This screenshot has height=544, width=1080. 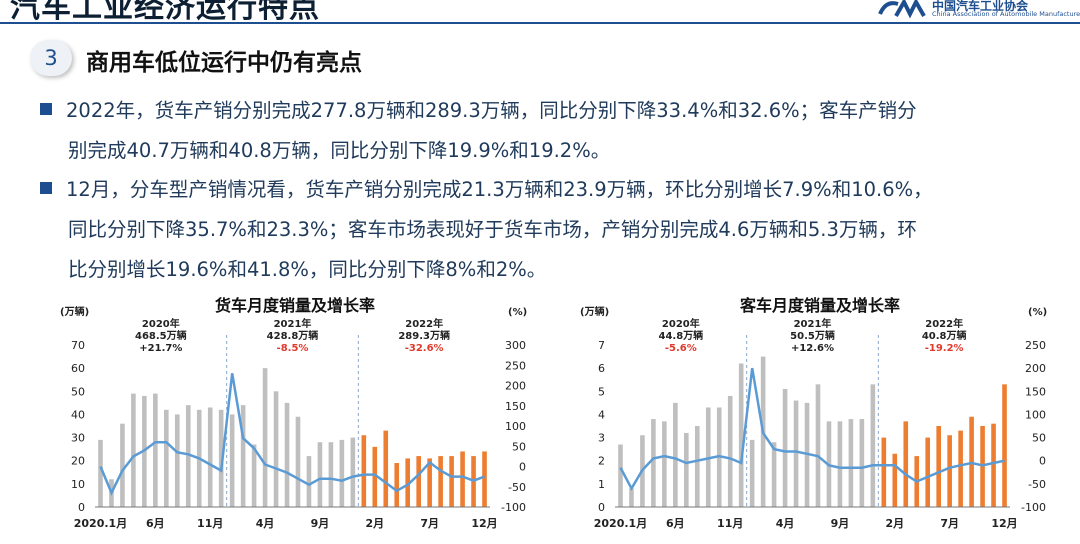 I want to click on year-note-volume: 40.8万辆, so click(x=944, y=335).